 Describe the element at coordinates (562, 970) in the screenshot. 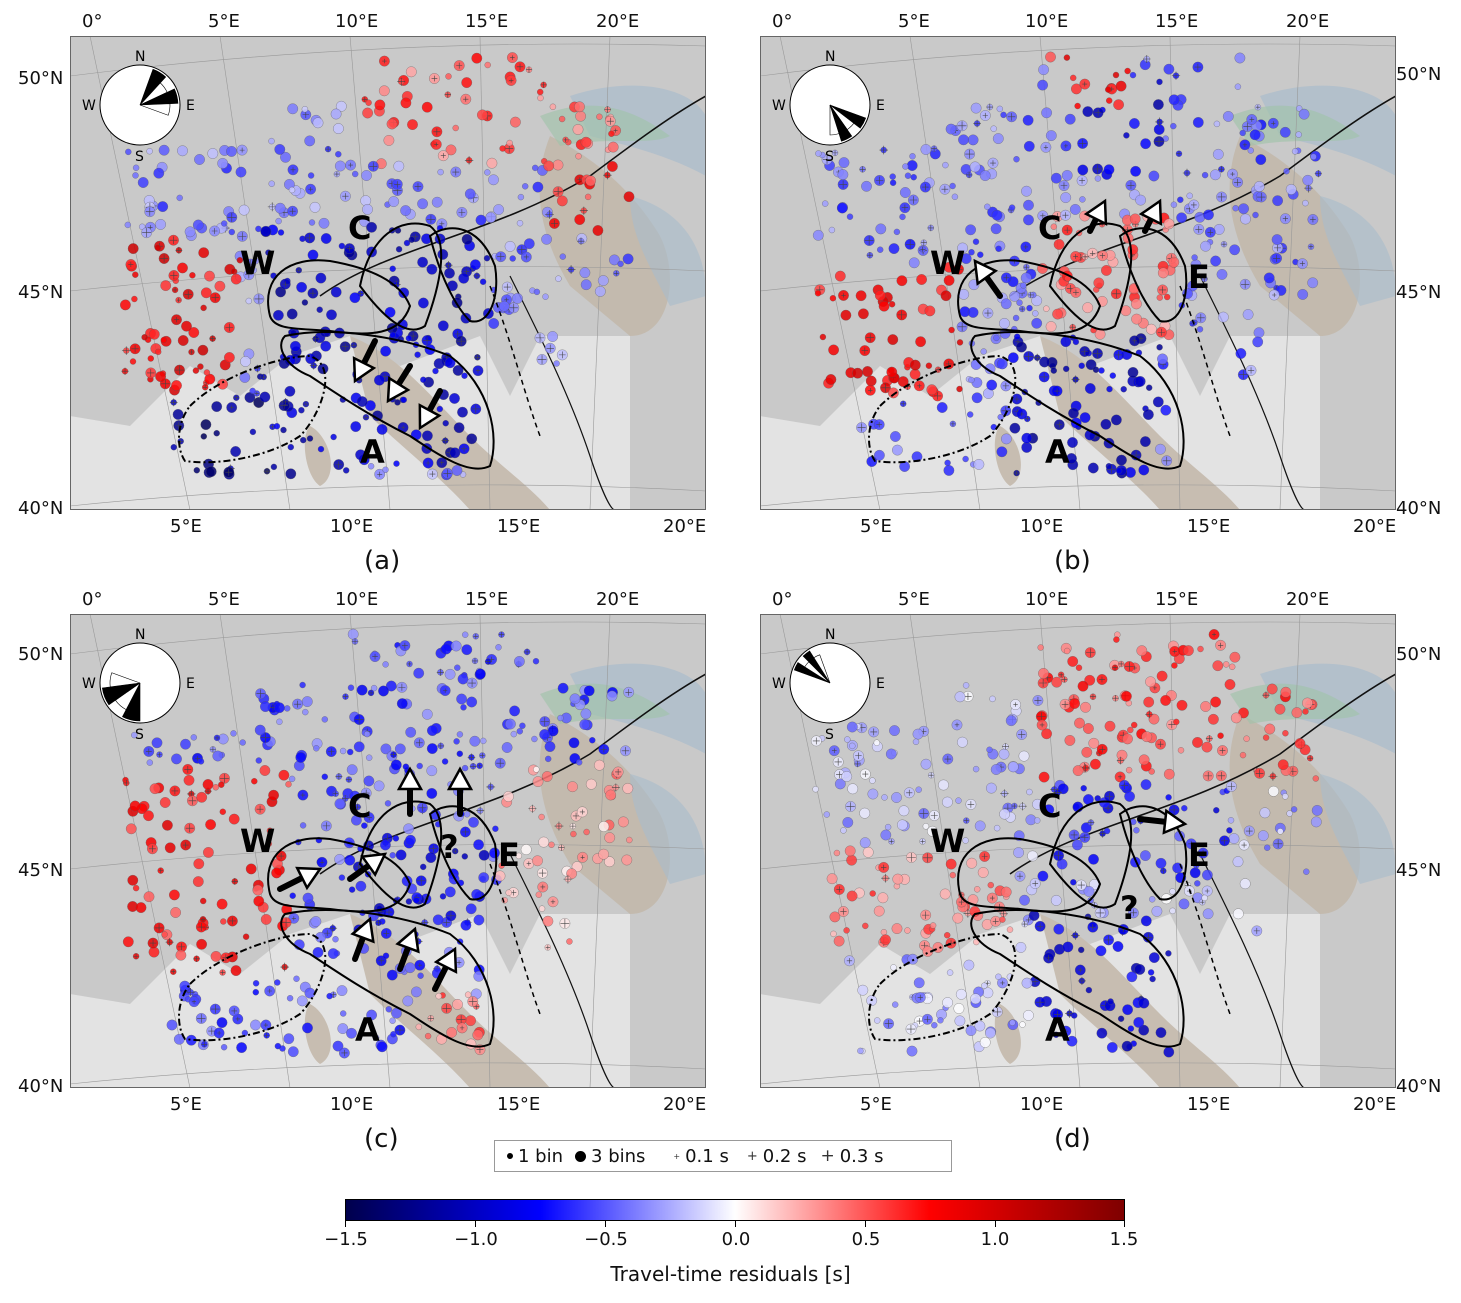

I see `fault-line` at that location.